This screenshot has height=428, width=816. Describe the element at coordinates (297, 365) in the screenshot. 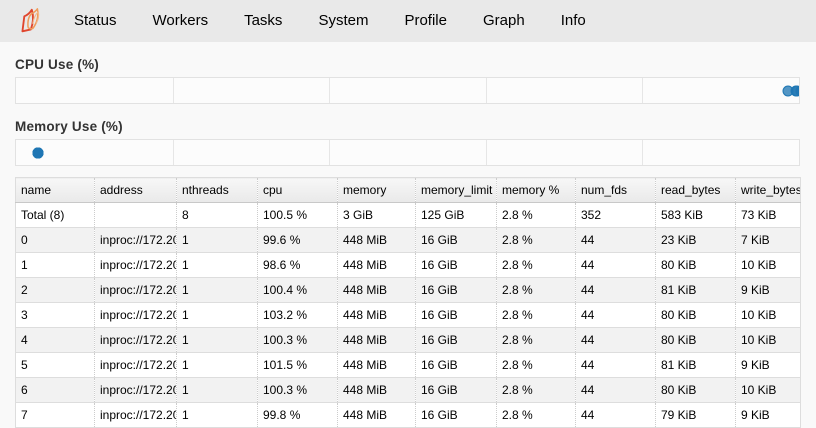

I see `cell-cpu: 101.5 %` at that location.